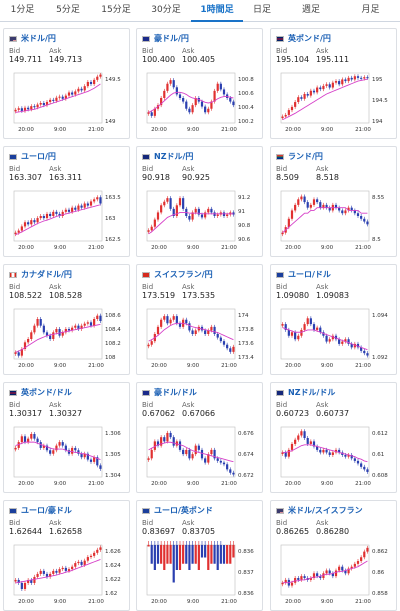 Image resolution: width=400 pixels, height=611 pixels. I want to click on pair-name: 英ポンド/ドル, so click(46, 392).